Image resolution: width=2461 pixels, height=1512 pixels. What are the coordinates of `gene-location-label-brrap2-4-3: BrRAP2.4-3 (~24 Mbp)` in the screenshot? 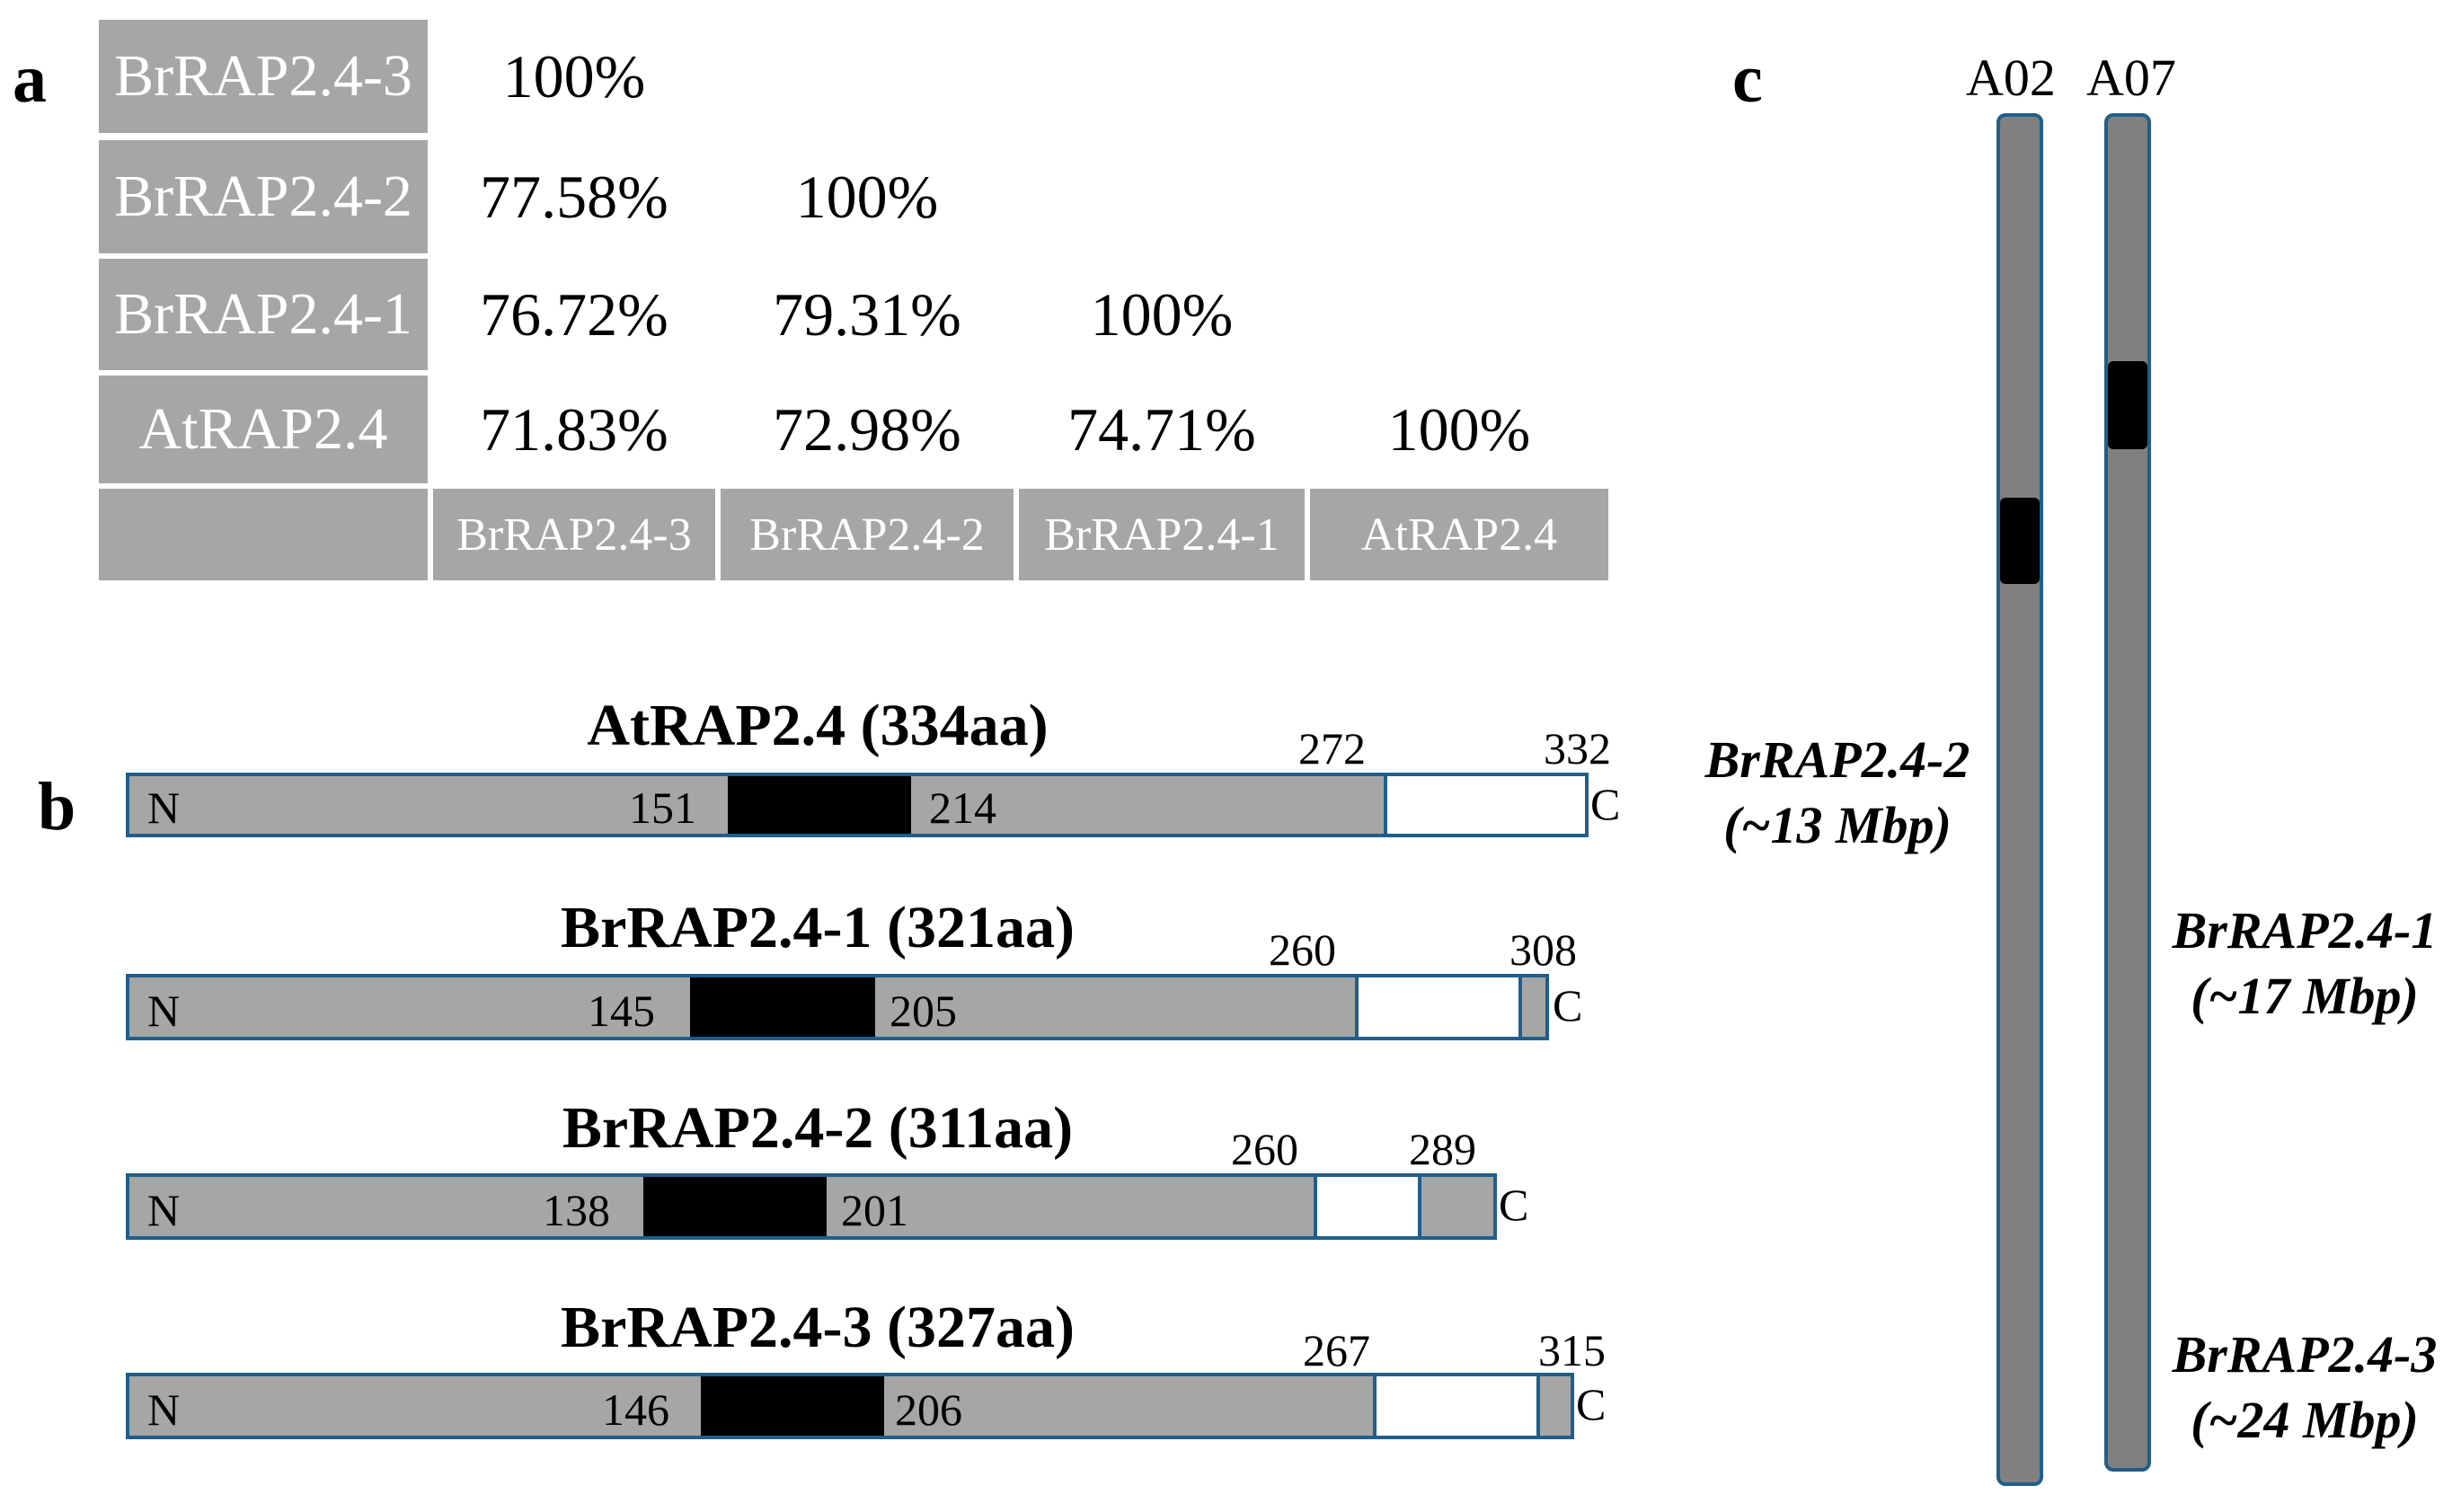 It's located at (2304, 1387).